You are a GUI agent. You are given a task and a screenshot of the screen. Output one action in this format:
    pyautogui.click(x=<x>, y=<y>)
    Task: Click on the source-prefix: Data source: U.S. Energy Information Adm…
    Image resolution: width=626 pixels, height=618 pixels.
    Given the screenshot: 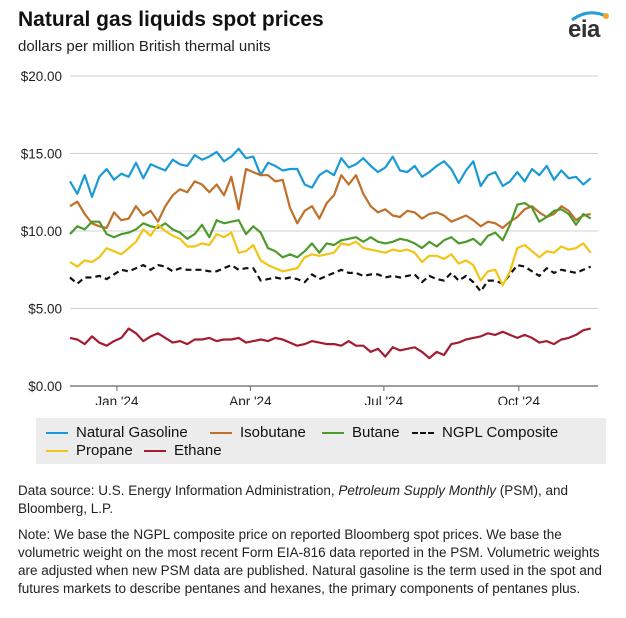 What is the action you would take?
    pyautogui.click(x=178, y=490)
    